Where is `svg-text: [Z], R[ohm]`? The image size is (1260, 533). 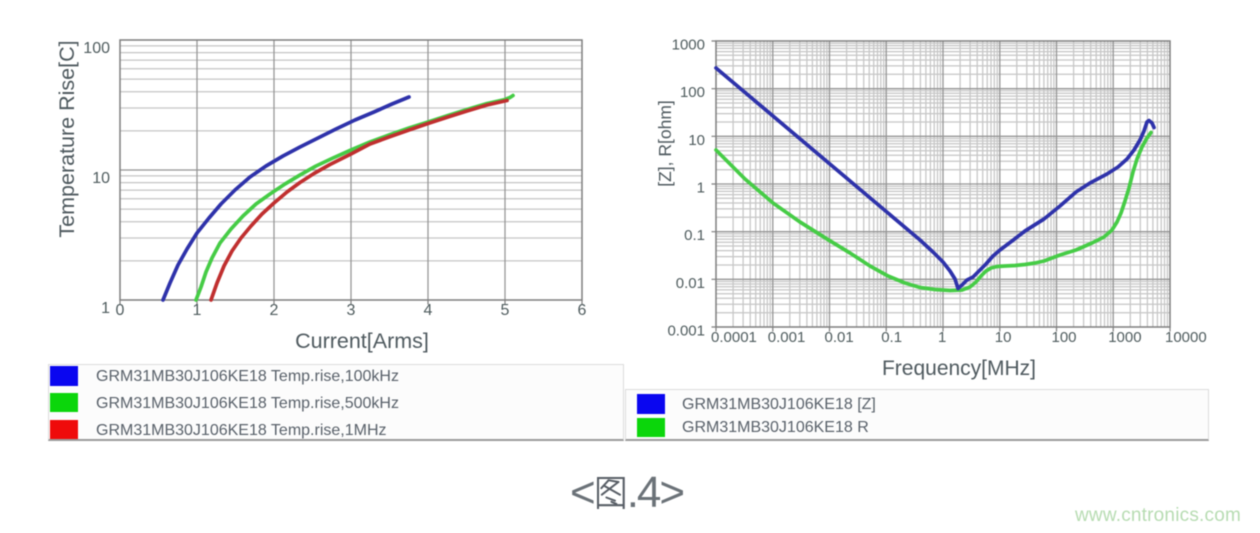 svg-text: [Z], R[ohm] is located at coordinates (665, 143).